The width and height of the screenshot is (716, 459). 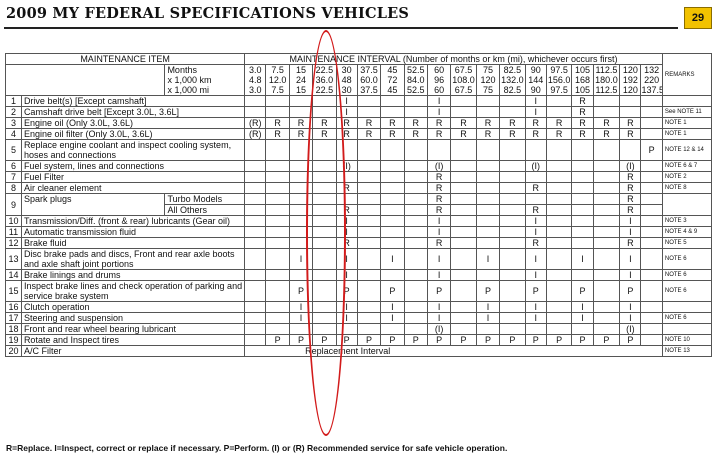 What do you see at coordinates (687, 112) in the screenshot?
I see `remark-note: See NOTE 11` at bounding box center [687, 112].